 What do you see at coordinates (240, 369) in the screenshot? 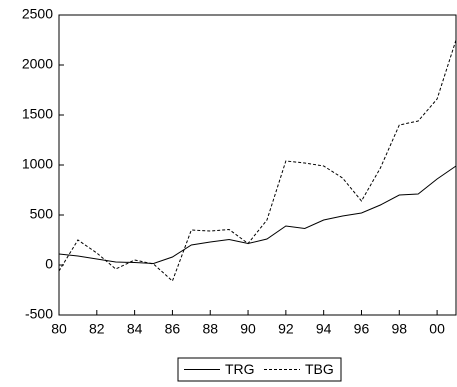
I see `legend-label: TRG` at bounding box center [240, 369].